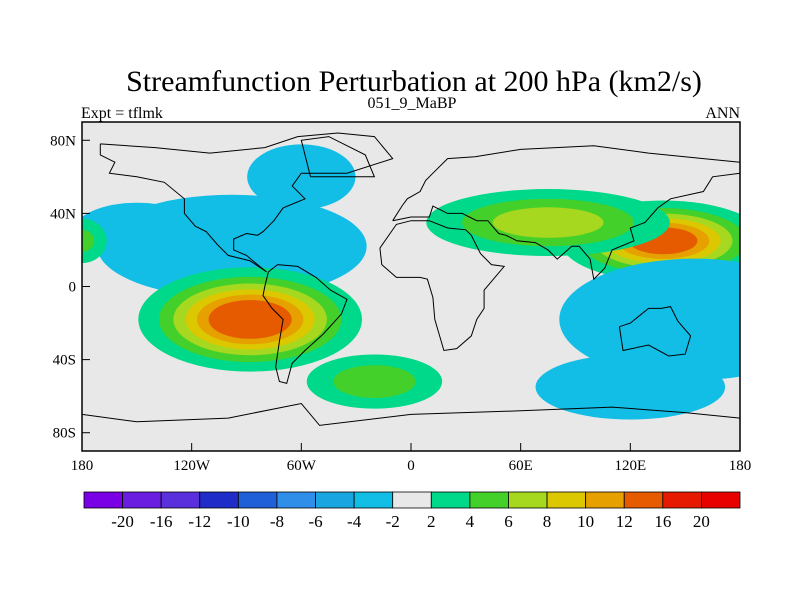  Describe the element at coordinates (73, 288) in the screenshot. I see `y-tick-label: 0` at that location.